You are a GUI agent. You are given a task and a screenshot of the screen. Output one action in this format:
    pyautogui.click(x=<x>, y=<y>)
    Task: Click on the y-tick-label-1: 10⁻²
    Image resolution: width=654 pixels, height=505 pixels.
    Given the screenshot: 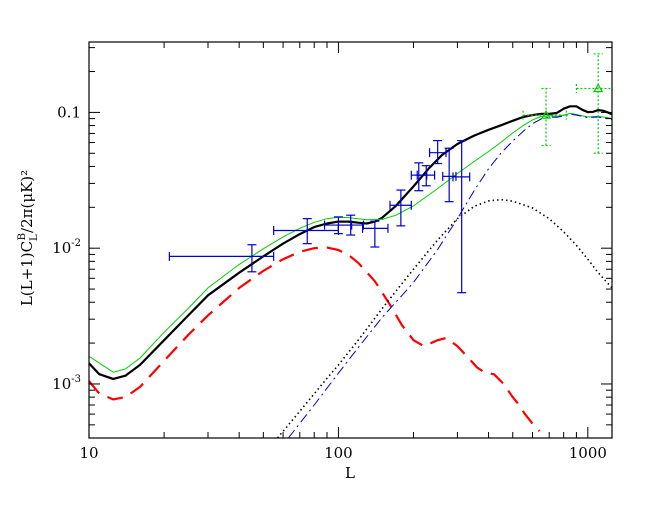 What is the action you would take?
    pyautogui.click(x=66, y=247)
    